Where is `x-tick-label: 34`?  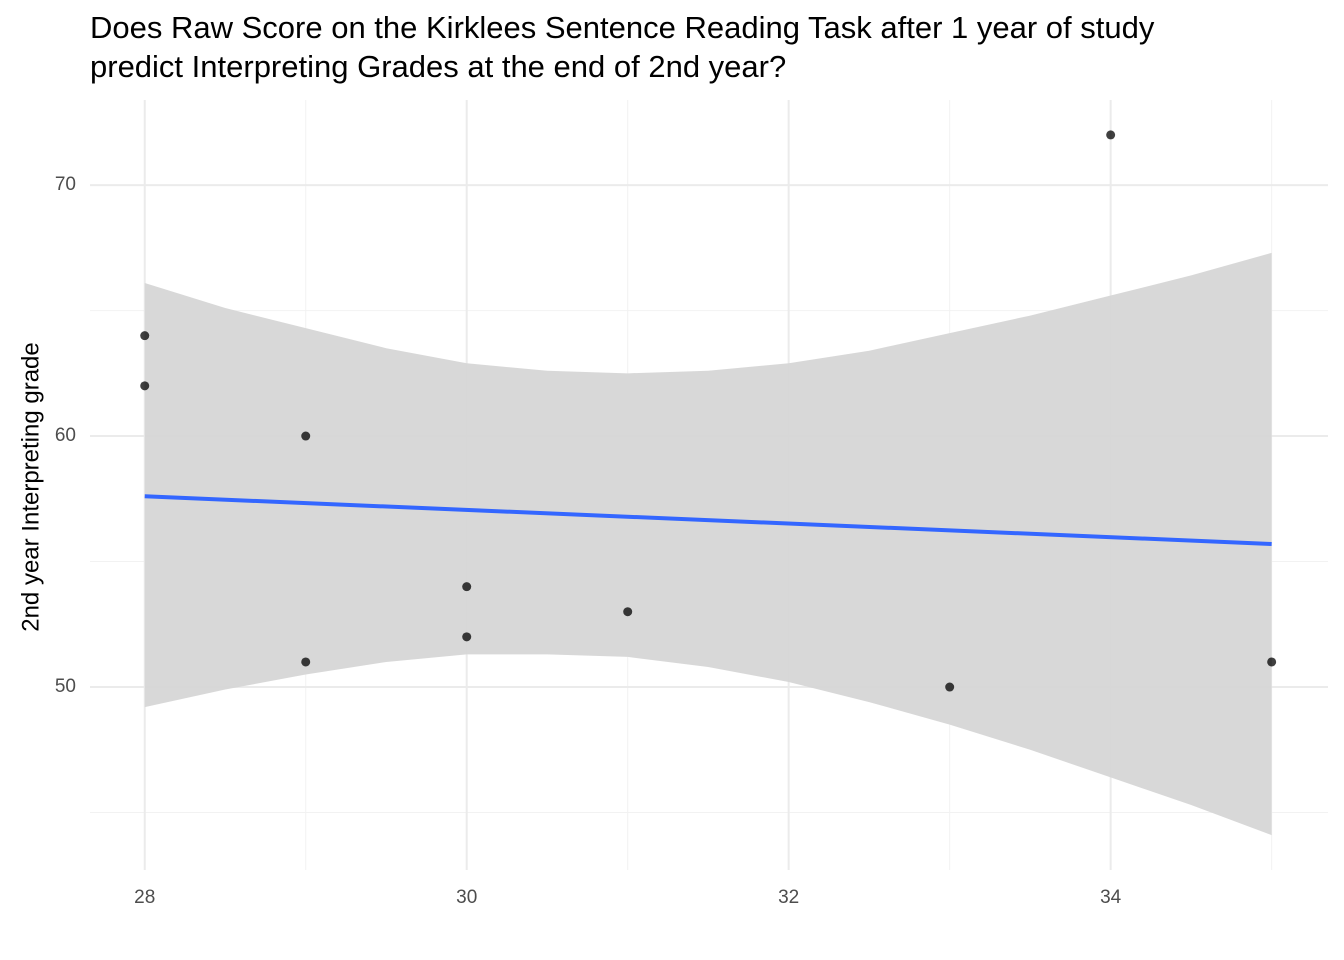
x-tick-label: 34 is located at coordinates (1111, 897).